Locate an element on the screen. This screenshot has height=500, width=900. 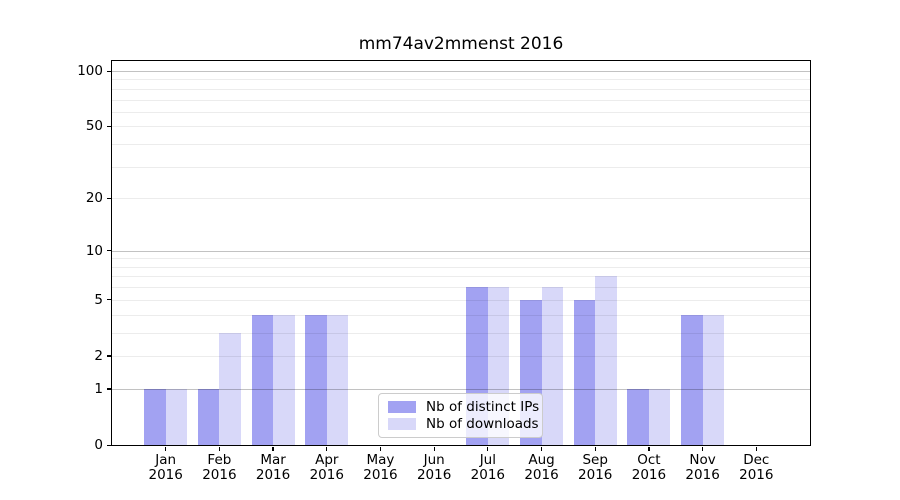
x-tick-month: Apr is located at coordinates (327, 460).